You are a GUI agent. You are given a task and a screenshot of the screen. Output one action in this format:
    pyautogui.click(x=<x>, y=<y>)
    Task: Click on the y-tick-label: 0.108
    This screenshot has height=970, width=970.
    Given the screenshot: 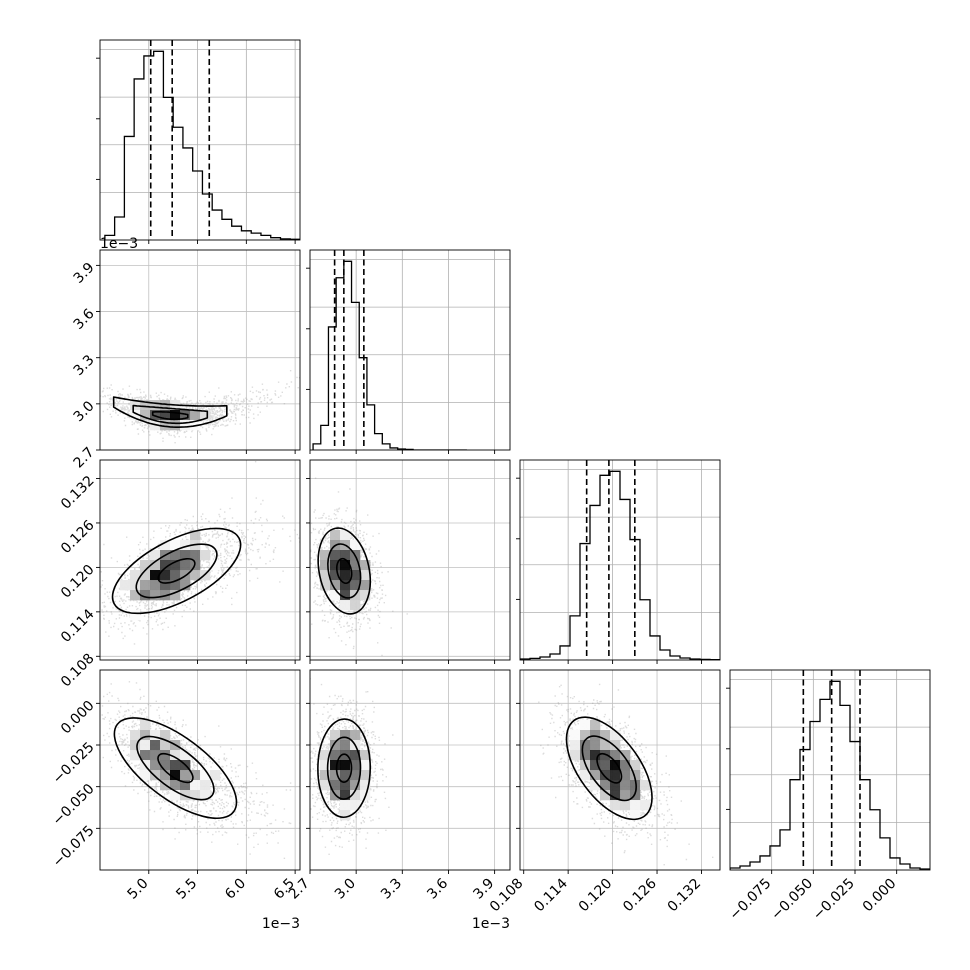 What is the action you would take?
    pyautogui.click(x=78, y=671)
    